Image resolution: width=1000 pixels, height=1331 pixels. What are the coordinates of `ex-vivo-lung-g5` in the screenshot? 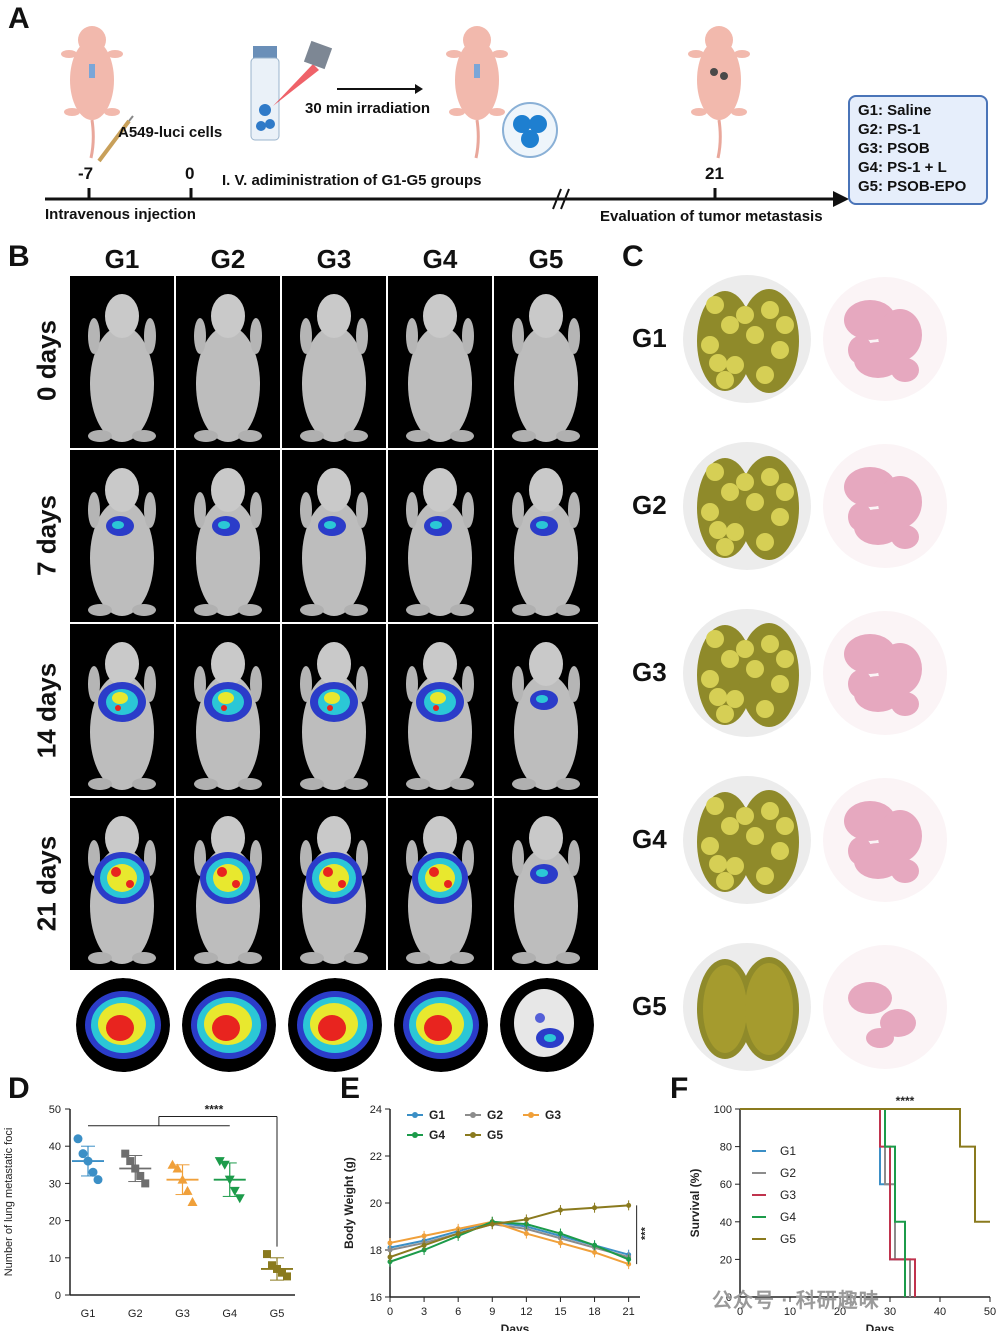 It's located at (547, 1025).